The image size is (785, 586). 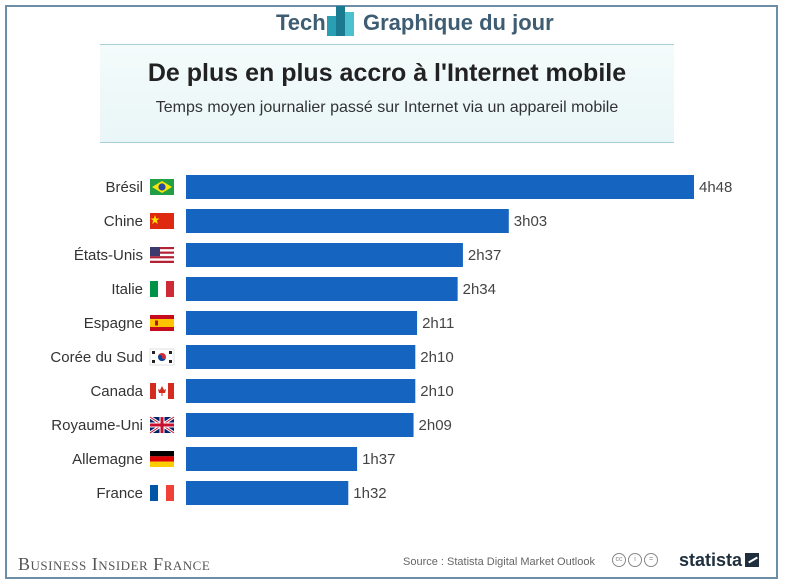 I want to click on south-korea-flag-icon, so click(x=162, y=357).